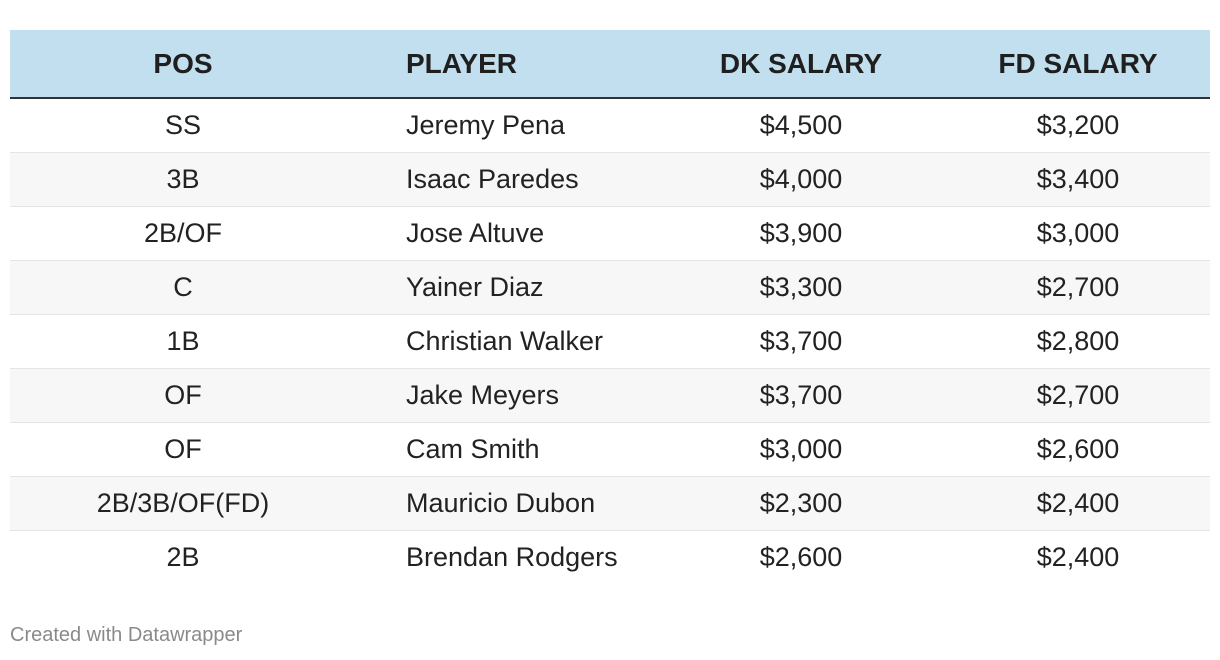 The width and height of the screenshot is (1220, 660). What do you see at coordinates (506, 503) in the screenshot?
I see `cell-player: Mauricio Dubon` at bounding box center [506, 503].